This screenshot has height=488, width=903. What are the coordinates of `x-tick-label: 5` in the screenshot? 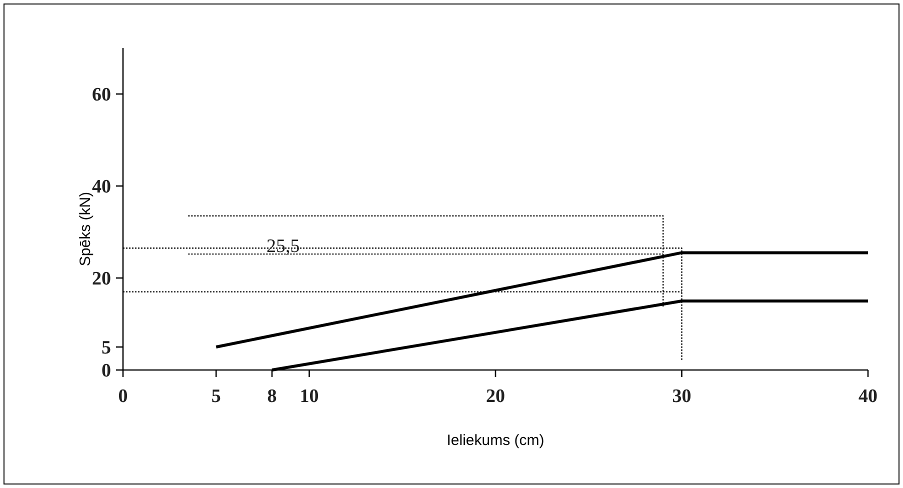 It's located at (216, 396).